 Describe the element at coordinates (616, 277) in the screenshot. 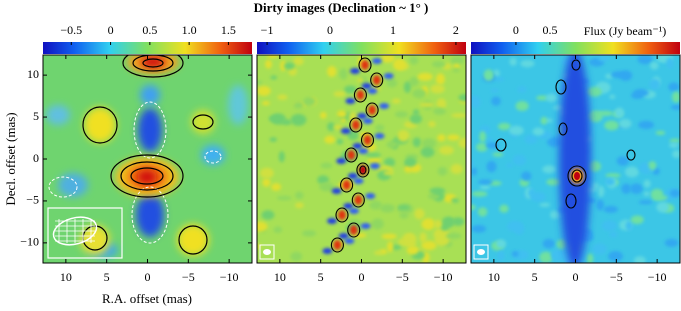

I see `x-tick-label: −5` at that location.